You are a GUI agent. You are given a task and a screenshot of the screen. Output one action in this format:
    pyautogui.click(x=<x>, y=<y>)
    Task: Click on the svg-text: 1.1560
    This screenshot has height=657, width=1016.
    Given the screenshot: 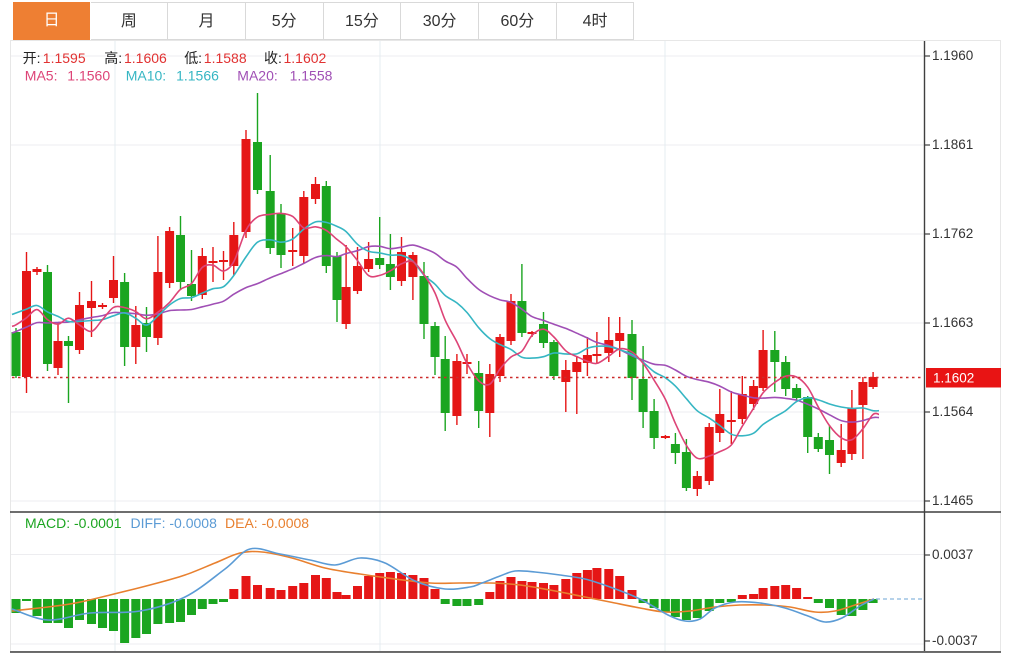 What is the action you would take?
    pyautogui.click(x=88, y=76)
    